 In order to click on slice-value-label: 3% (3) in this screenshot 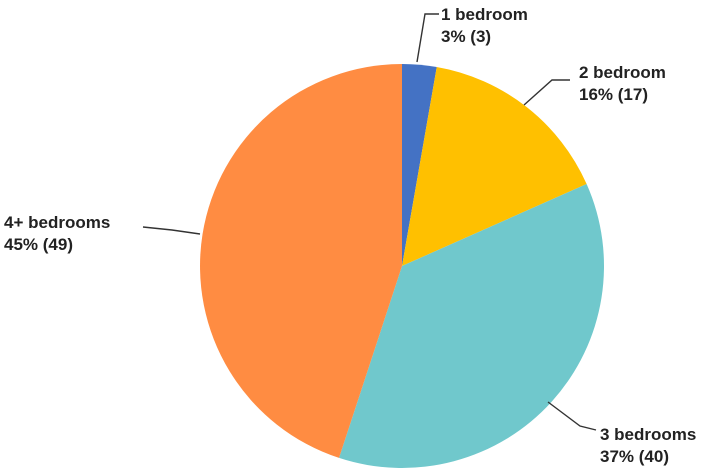, I will do `click(466, 36)`.